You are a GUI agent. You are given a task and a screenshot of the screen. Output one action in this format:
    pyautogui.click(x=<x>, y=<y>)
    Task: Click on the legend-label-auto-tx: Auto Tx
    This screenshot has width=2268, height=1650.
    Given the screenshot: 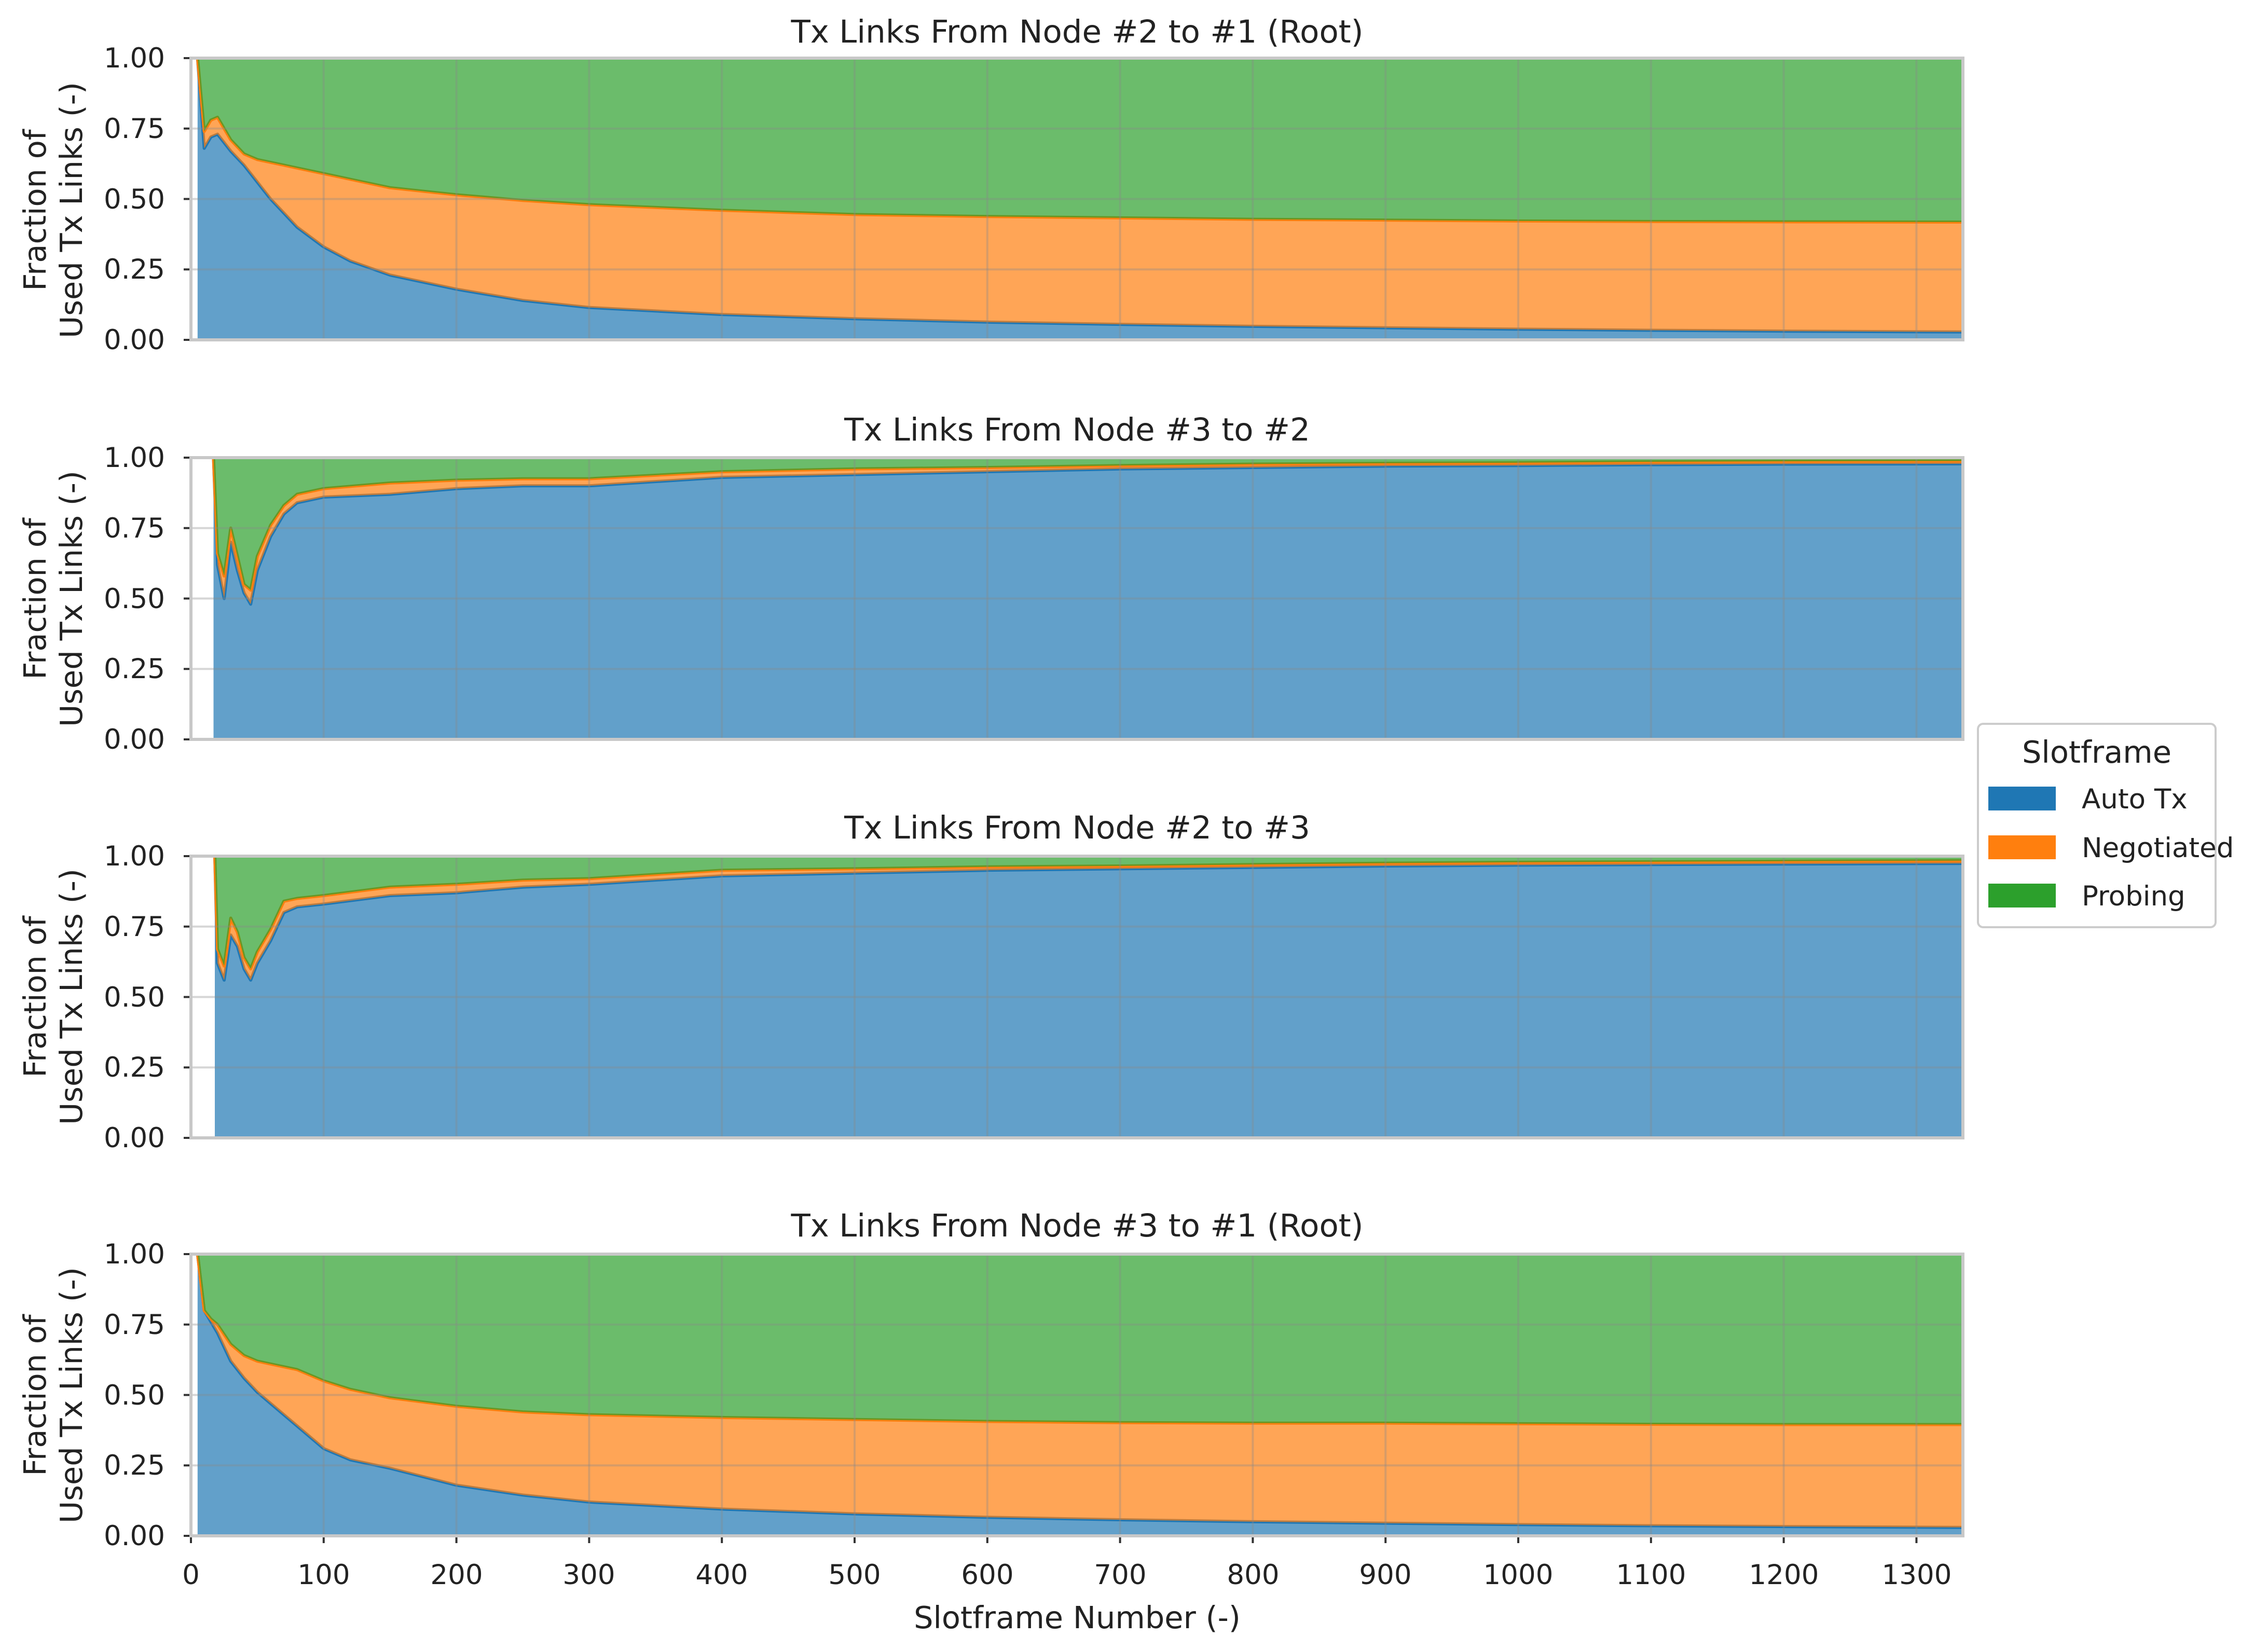 What is the action you would take?
    pyautogui.click(x=2135, y=799)
    